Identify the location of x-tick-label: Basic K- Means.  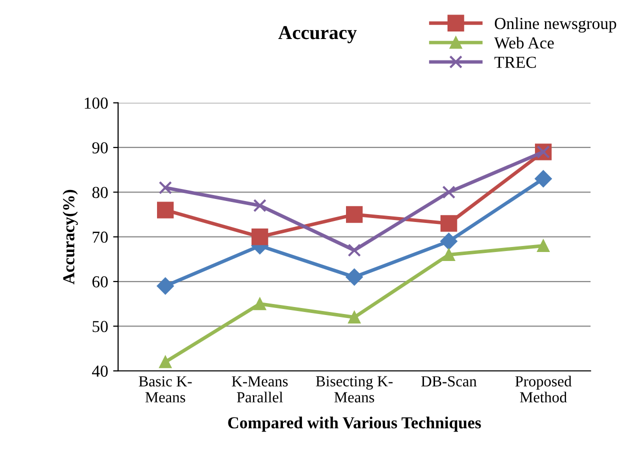
(165, 389).